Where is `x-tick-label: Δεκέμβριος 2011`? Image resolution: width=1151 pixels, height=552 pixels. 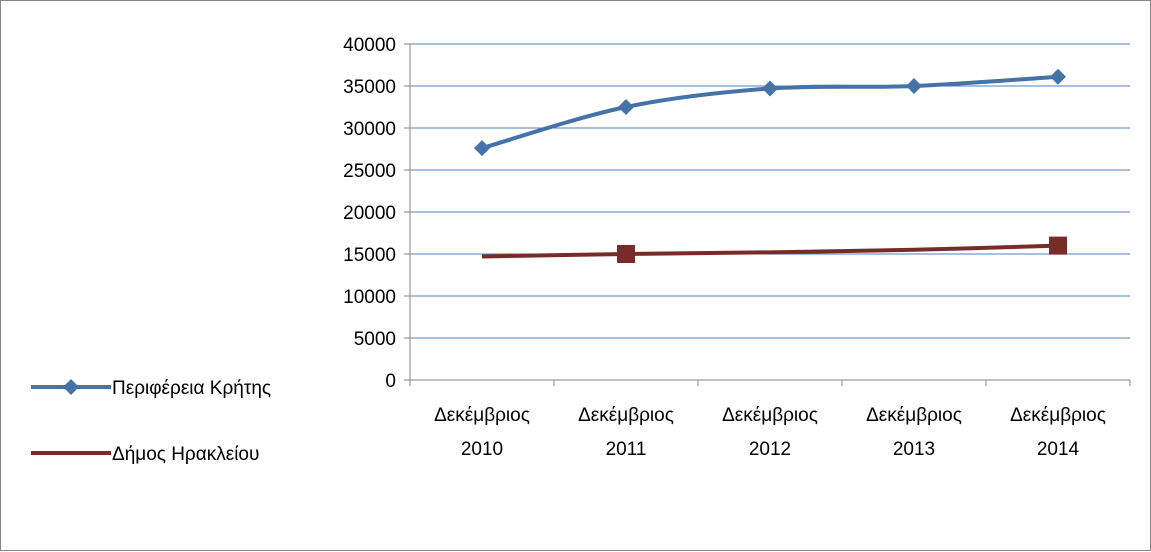 x-tick-label: Δεκέμβριος 2011 is located at coordinates (626, 432).